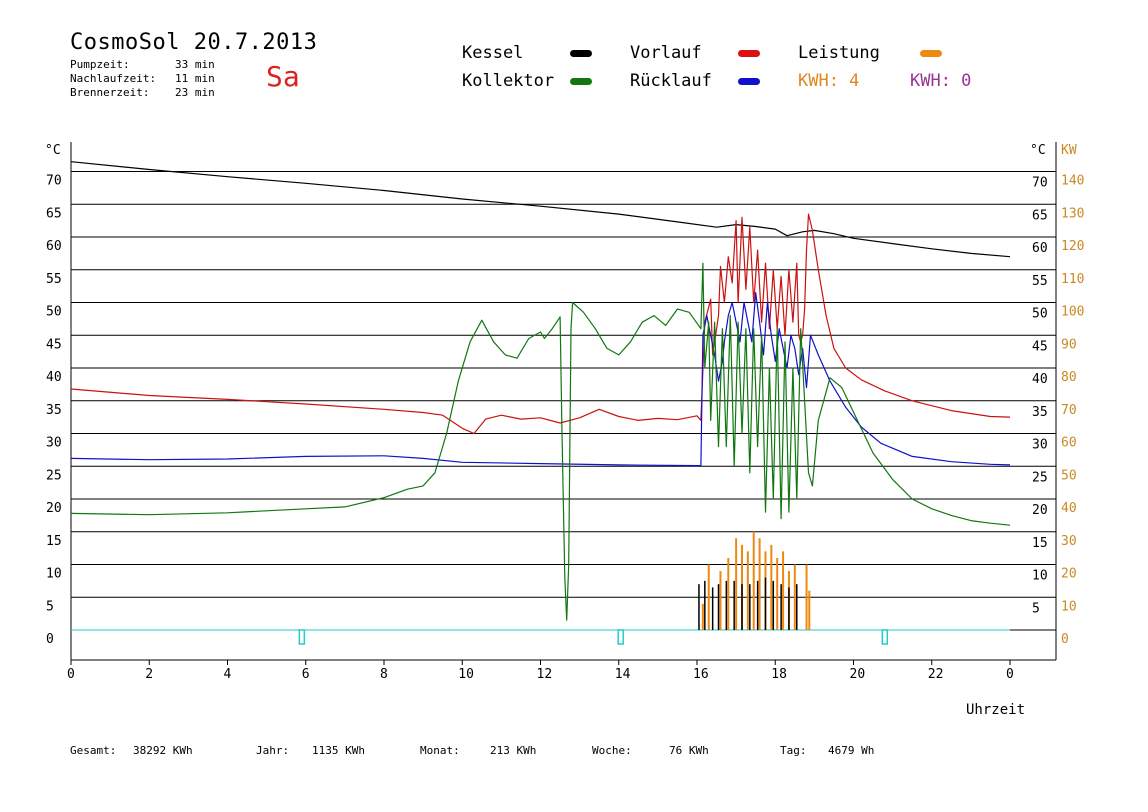 Image resolution: width=1148 pixels, height=812 pixels. I want to click on y-tick-left: 25, so click(54, 475).